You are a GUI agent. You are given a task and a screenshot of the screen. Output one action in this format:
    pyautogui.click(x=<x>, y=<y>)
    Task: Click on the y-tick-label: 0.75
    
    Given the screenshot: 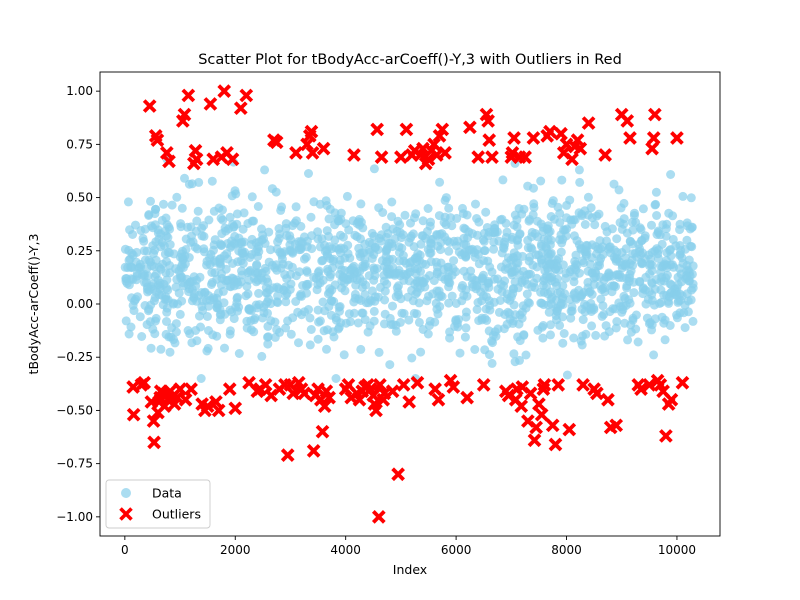 What is the action you would take?
    pyautogui.click(x=79, y=144)
    